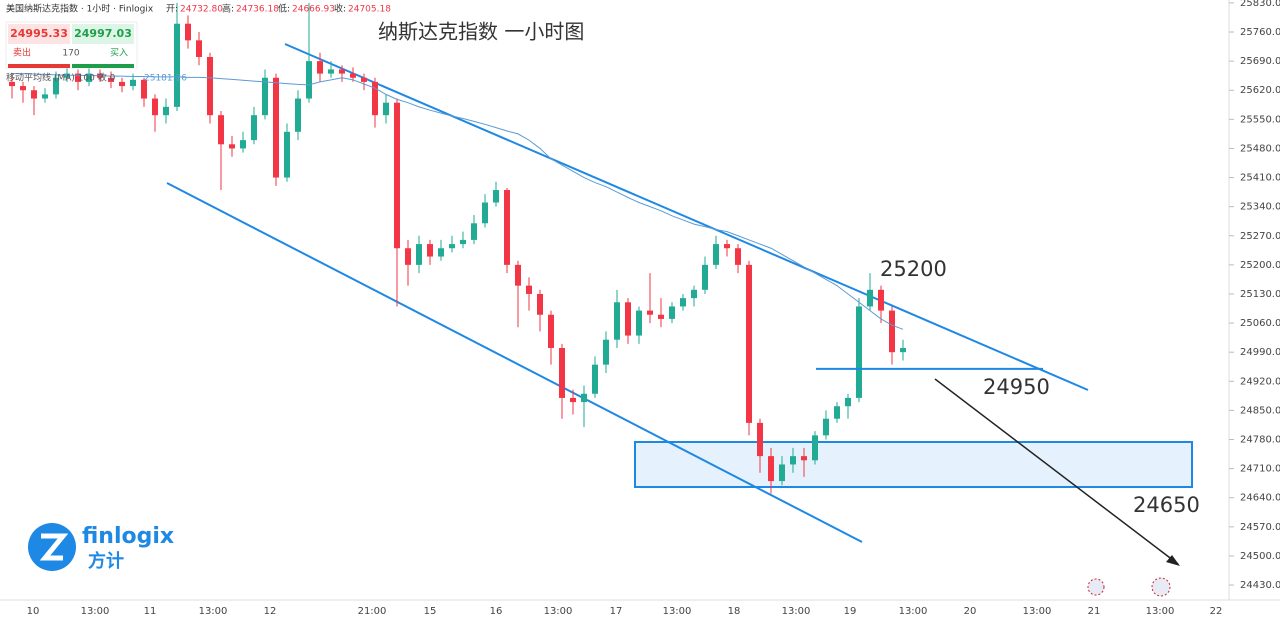 Image resolution: width=1280 pixels, height=622 pixels. What do you see at coordinates (1260, 323) in the screenshot?
I see `y-tick-label: 25060.00` at bounding box center [1260, 323].